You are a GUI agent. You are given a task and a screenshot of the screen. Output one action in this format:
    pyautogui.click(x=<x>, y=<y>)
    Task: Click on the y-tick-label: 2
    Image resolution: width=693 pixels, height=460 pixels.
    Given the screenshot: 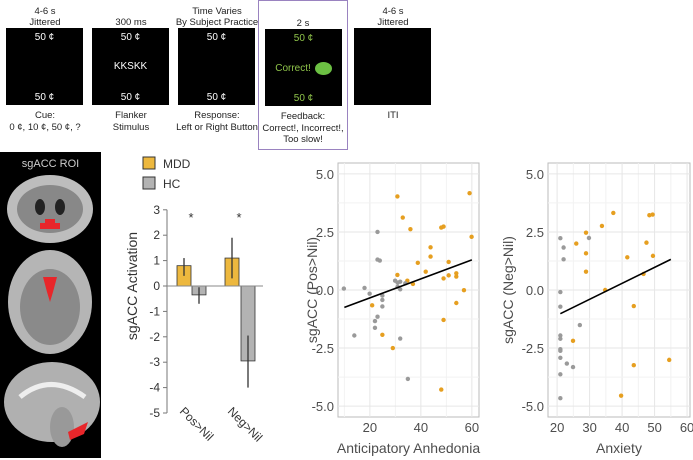 What is the action you would take?
    pyautogui.click(x=156, y=235)
    